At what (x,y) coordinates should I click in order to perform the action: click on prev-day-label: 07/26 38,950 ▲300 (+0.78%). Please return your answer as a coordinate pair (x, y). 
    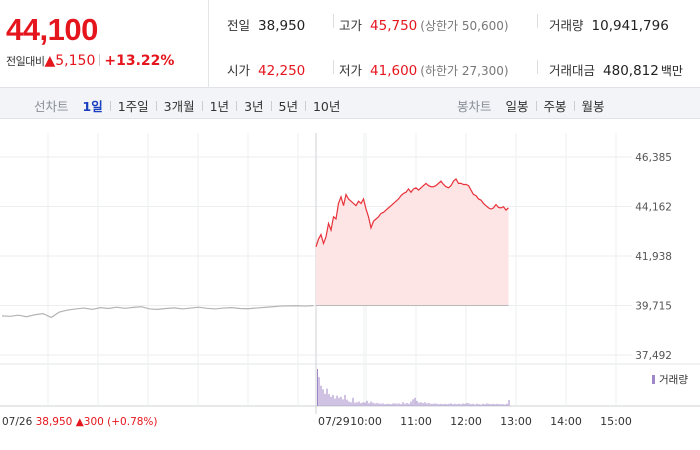
    Looking at the image, I should click on (80, 422).